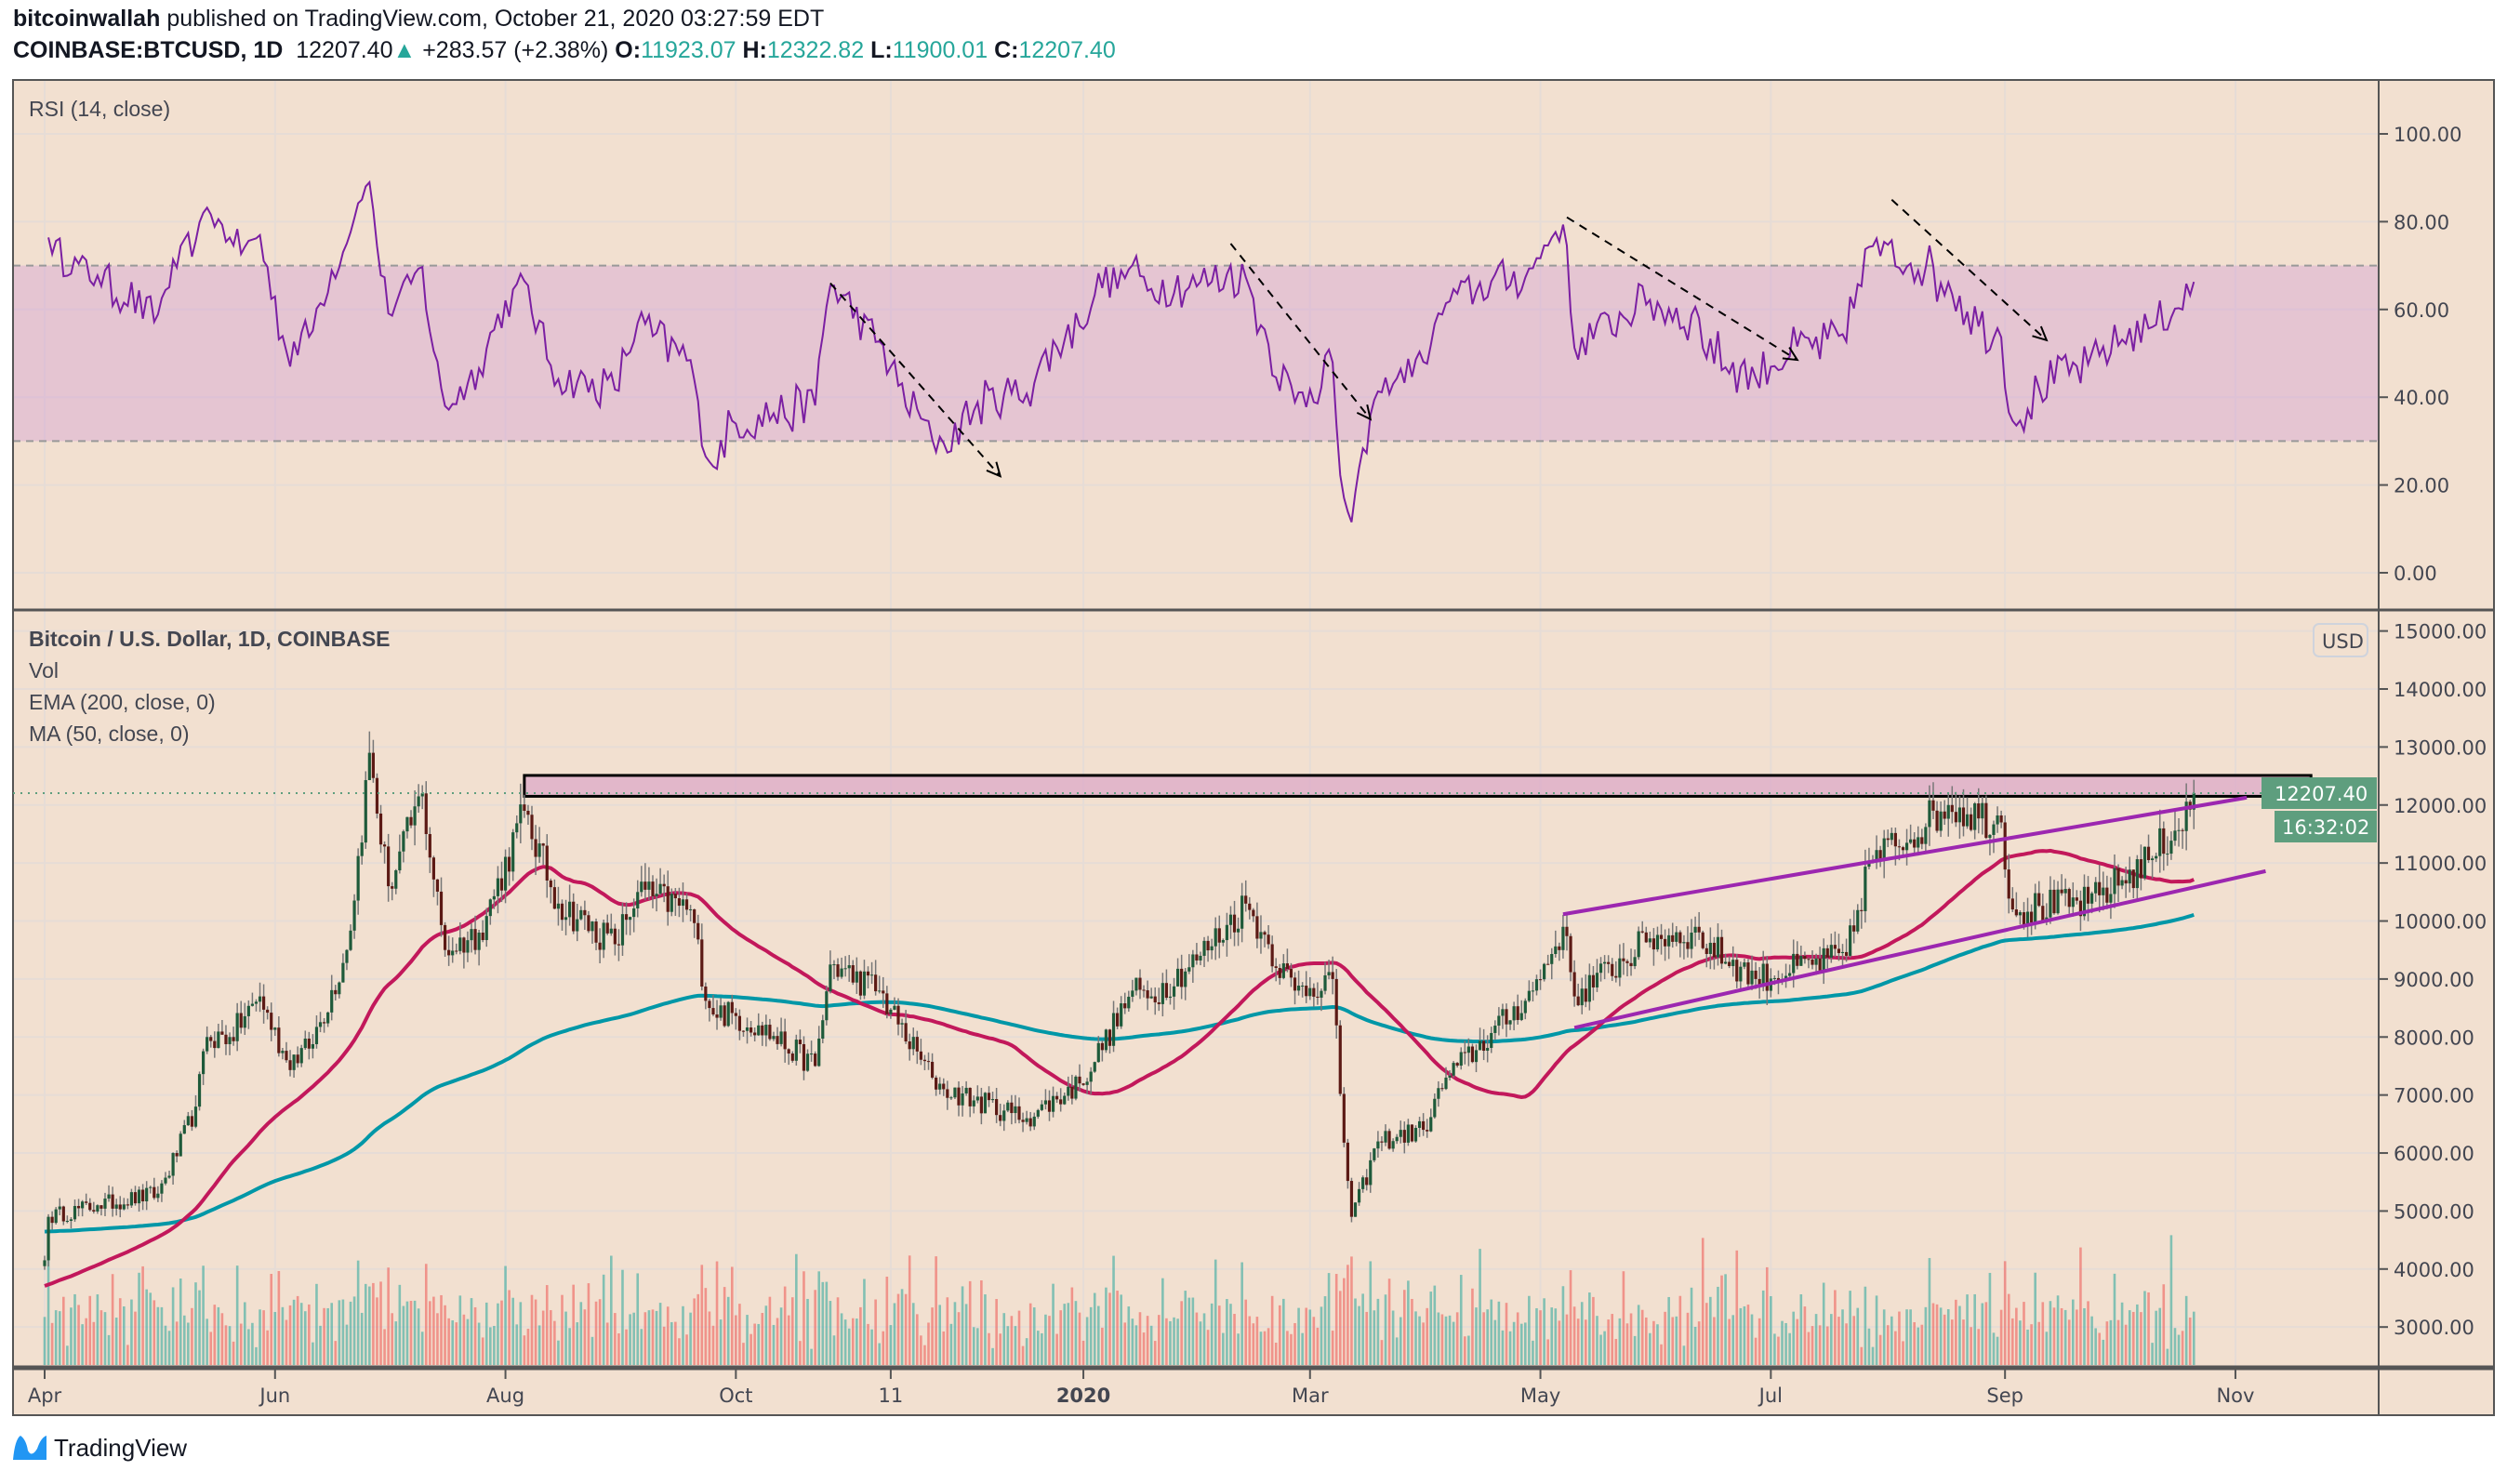 Image resolution: width=2507 pixels, height=1484 pixels. I want to click on rsi-band-fill, so click(1196, 353).